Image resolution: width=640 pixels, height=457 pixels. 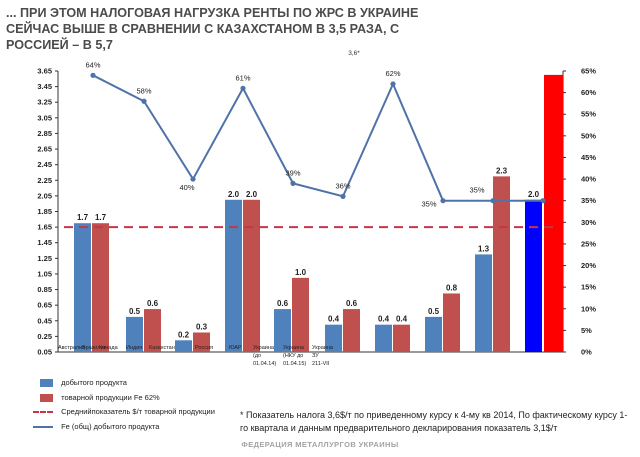 I want to click on y-right-tick-label: 50%, so click(x=588, y=135).